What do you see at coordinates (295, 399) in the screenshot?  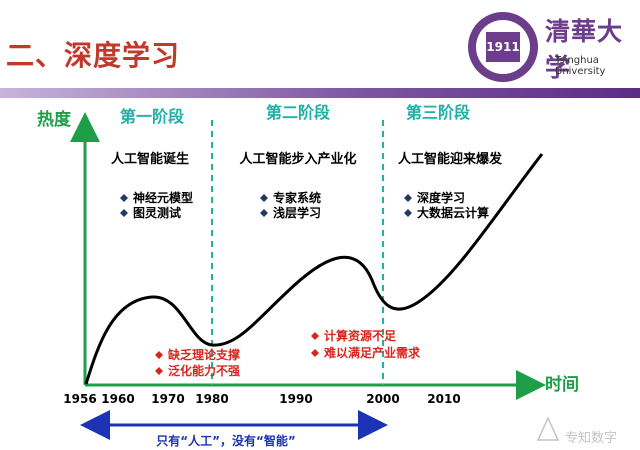 I see `x-tick: 1990` at bounding box center [295, 399].